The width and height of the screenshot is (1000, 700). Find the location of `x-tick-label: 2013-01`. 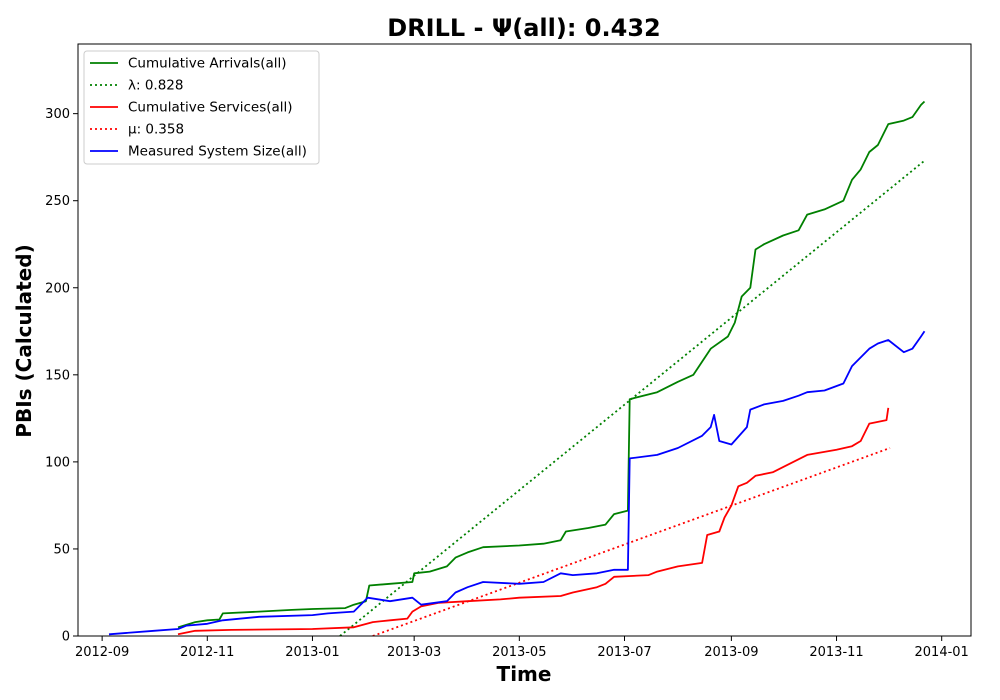

x-tick-label: 2013-01 is located at coordinates (312, 652).